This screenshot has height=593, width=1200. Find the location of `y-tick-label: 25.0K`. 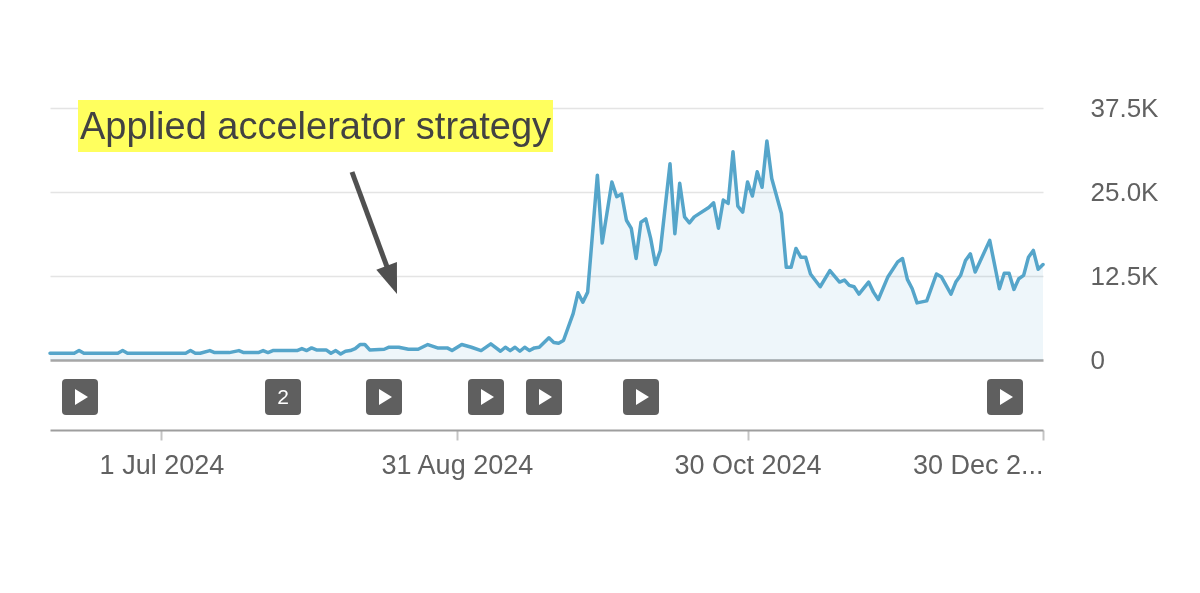

y-tick-label: 25.0K is located at coordinates (1125, 191).